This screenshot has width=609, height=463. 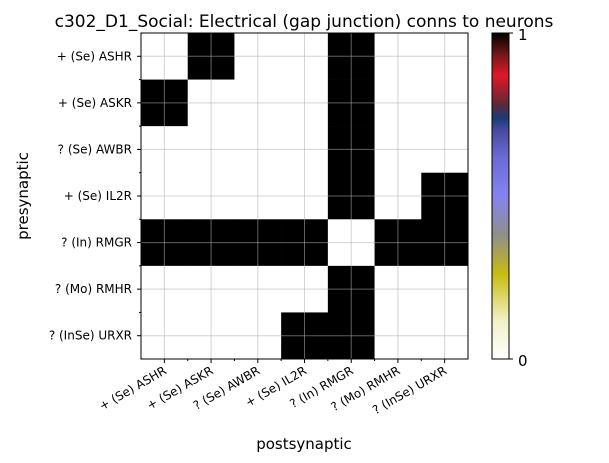 I want to click on colorbar-min-label: 0, so click(x=523, y=361).